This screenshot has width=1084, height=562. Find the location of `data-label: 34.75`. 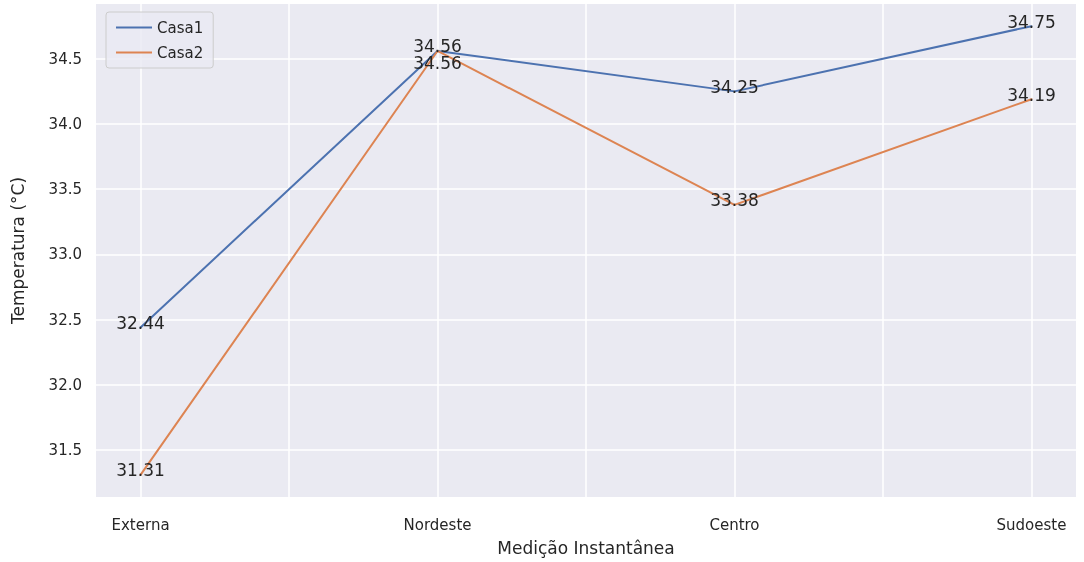

data-label: 34.75 is located at coordinates (1031, 21).